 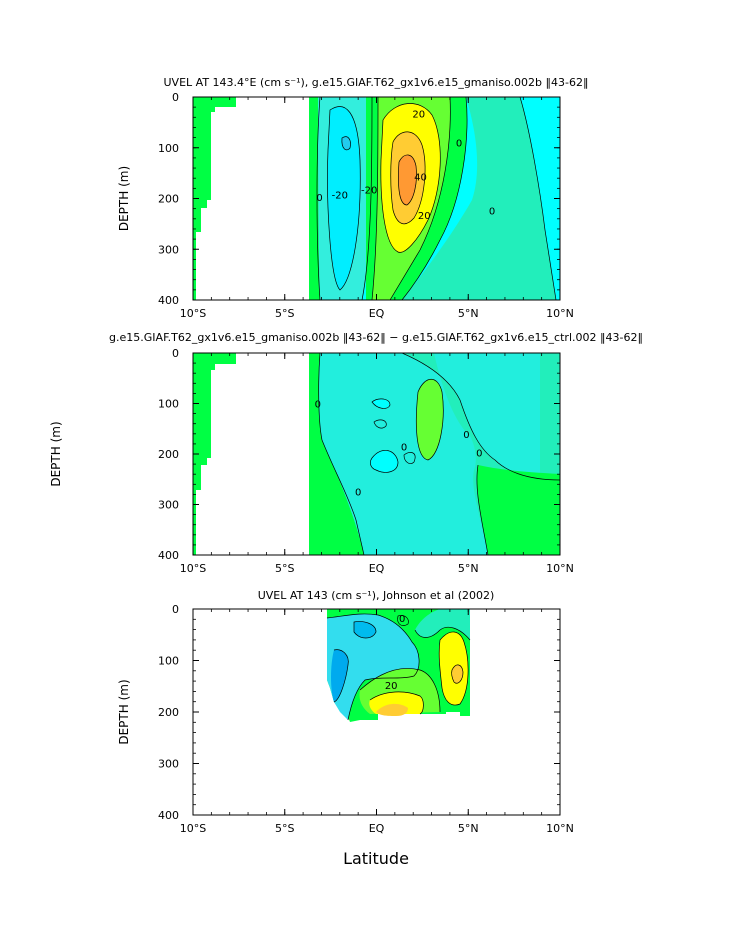 What do you see at coordinates (314, 198) in the screenshot?
I see `panel-1-region-green-strip` at bounding box center [314, 198].